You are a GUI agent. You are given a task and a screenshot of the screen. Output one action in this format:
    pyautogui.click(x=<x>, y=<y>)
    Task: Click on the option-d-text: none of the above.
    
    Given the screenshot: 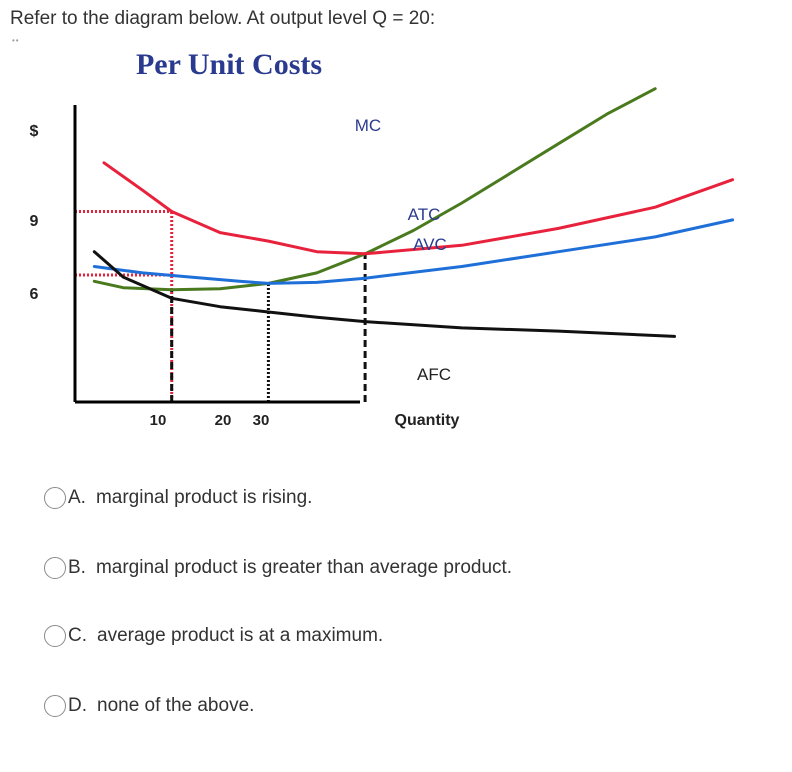 What is the action you would take?
    pyautogui.click(x=176, y=705)
    